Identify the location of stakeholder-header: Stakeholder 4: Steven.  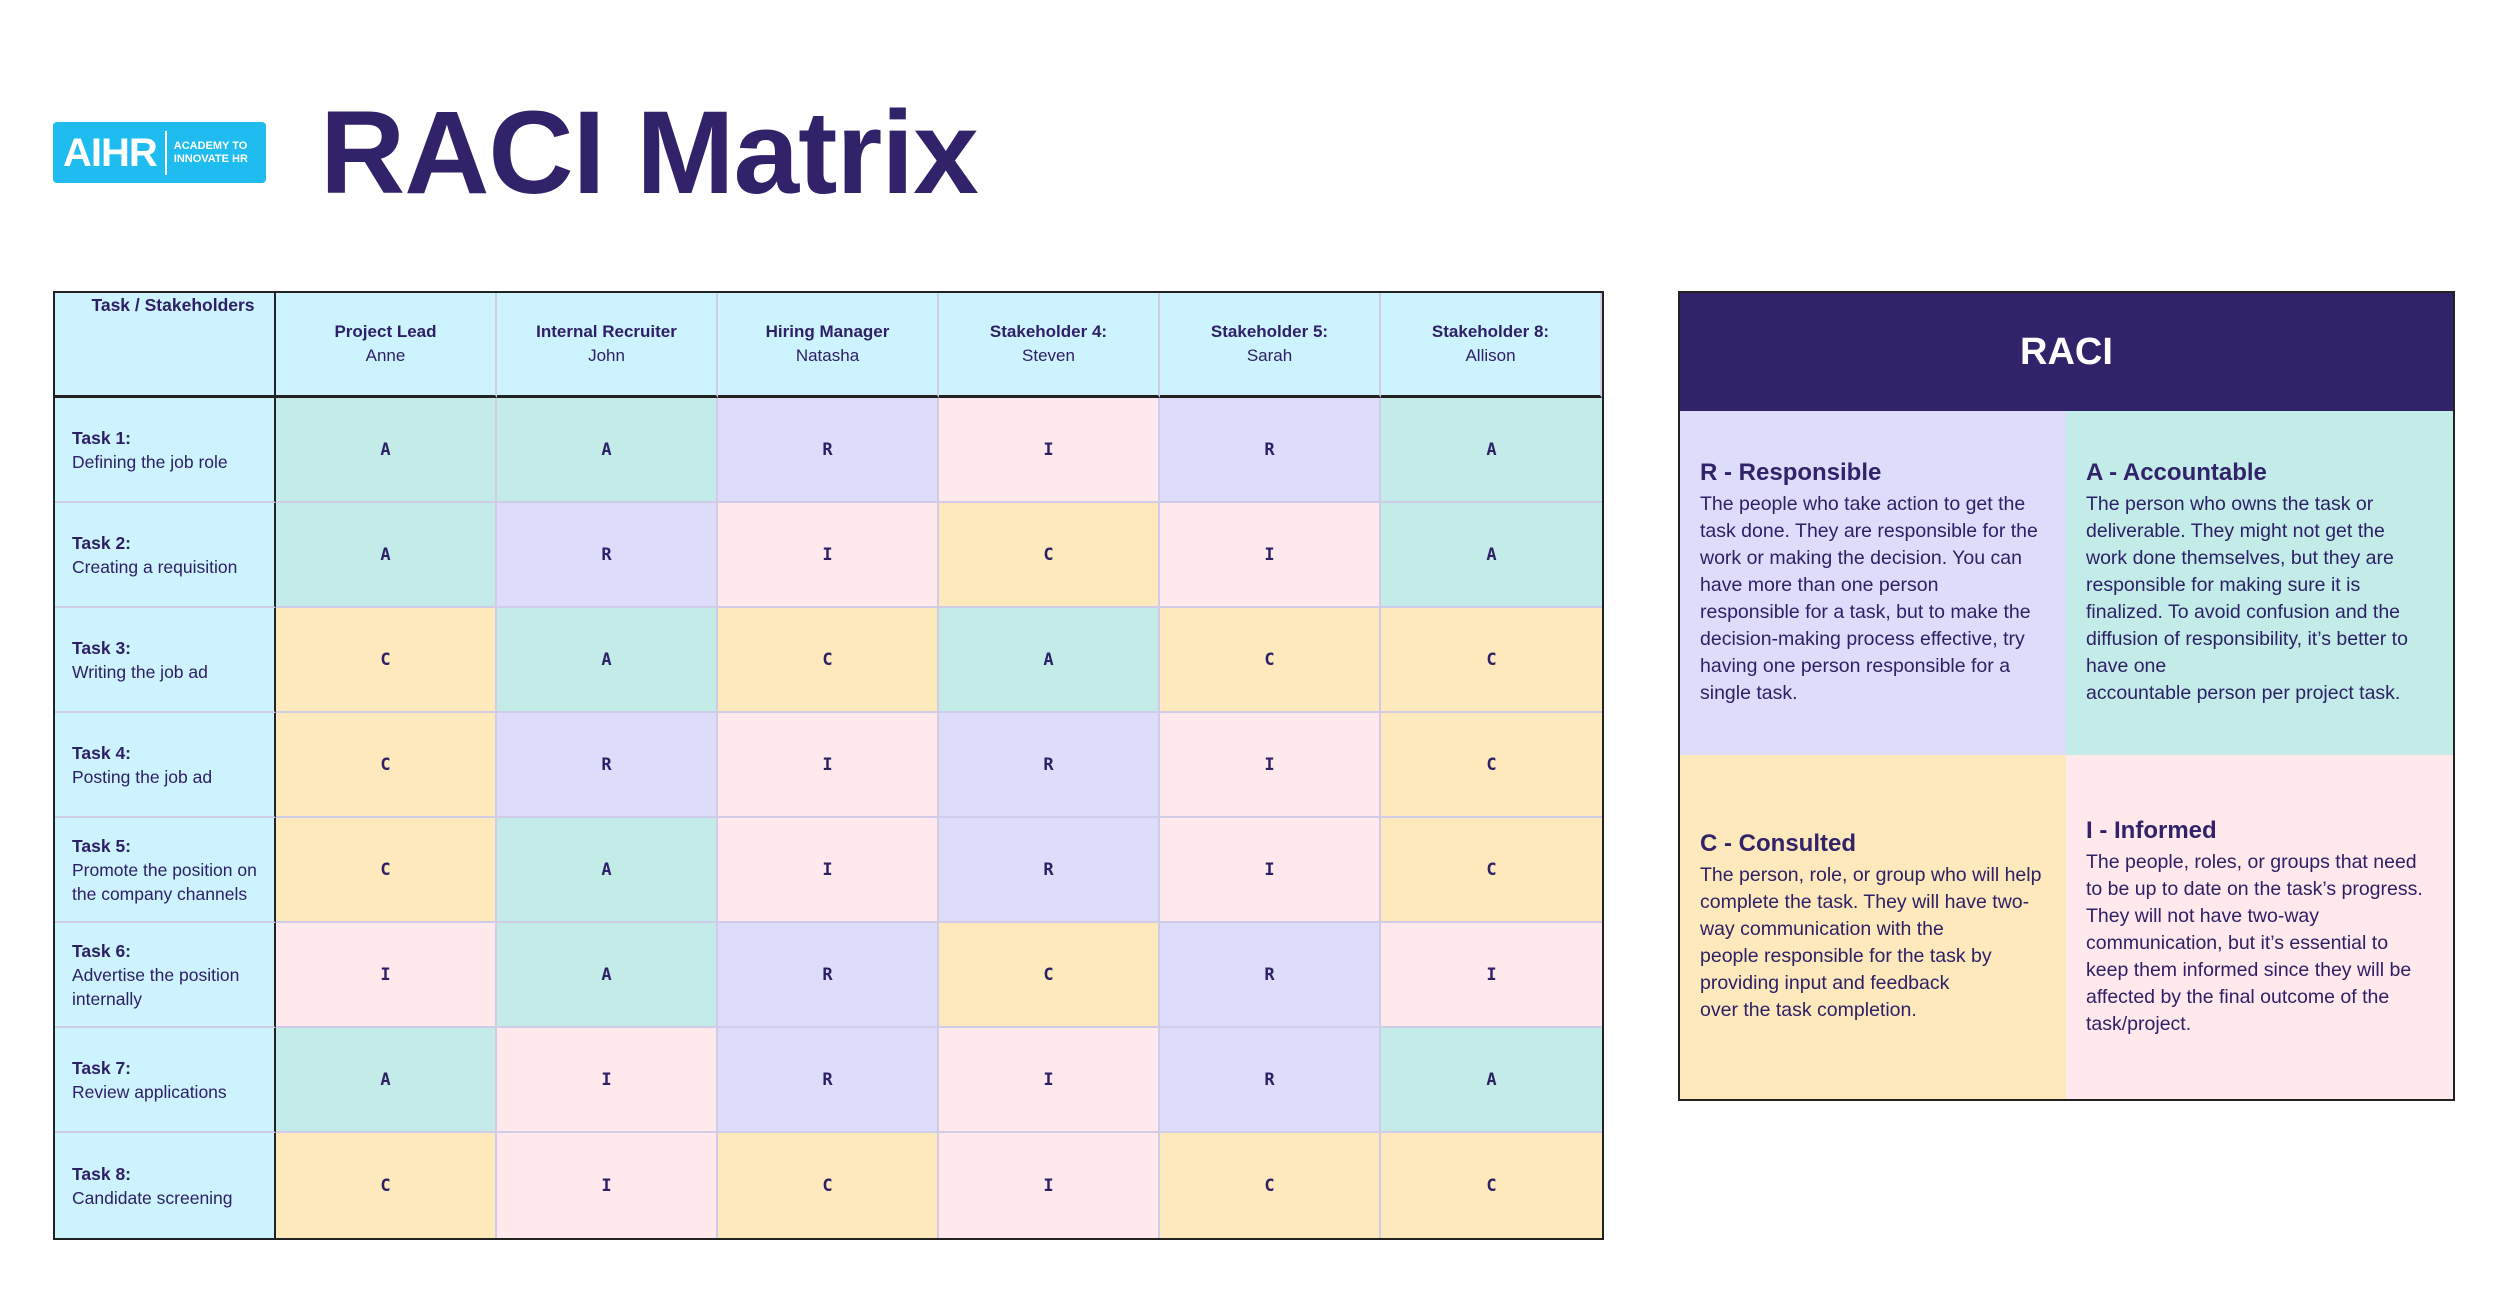
(1049, 345).